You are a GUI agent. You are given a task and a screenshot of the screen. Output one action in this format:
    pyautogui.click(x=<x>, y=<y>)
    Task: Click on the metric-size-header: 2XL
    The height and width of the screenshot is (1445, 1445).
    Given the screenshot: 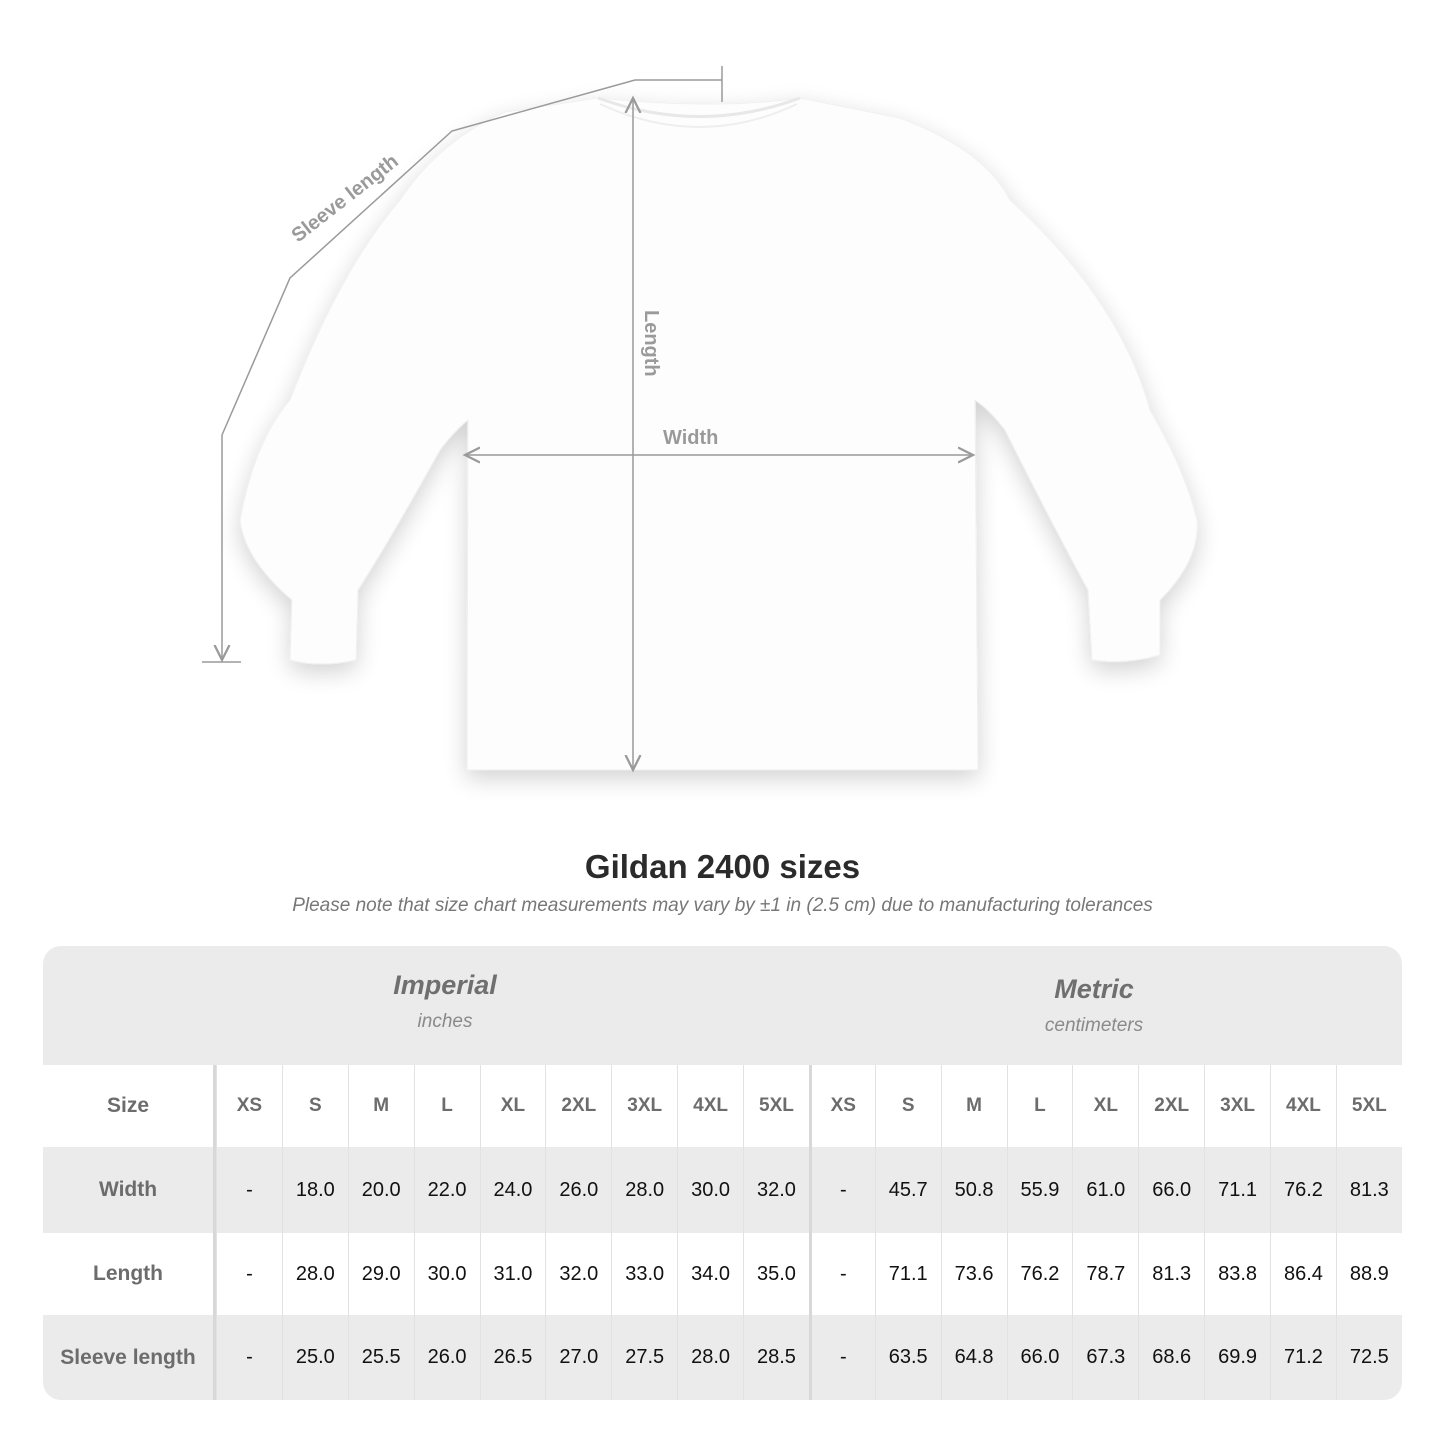 What is the action you would take?
    pyautogui.click(x=1171, y=1106)
    